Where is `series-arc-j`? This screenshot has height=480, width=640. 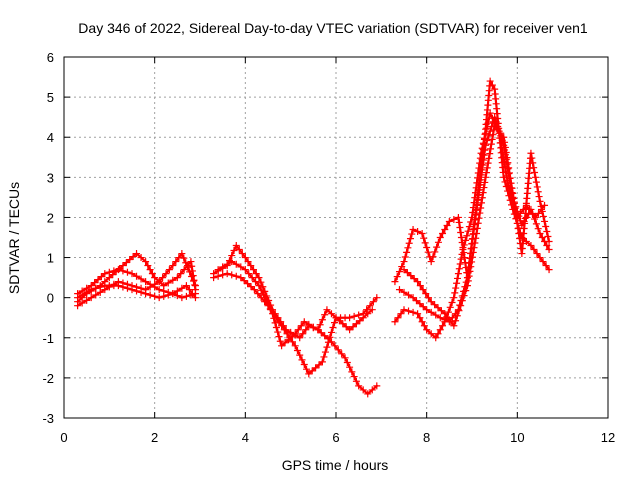
series-arc-j is located at coordinates (474, 219).